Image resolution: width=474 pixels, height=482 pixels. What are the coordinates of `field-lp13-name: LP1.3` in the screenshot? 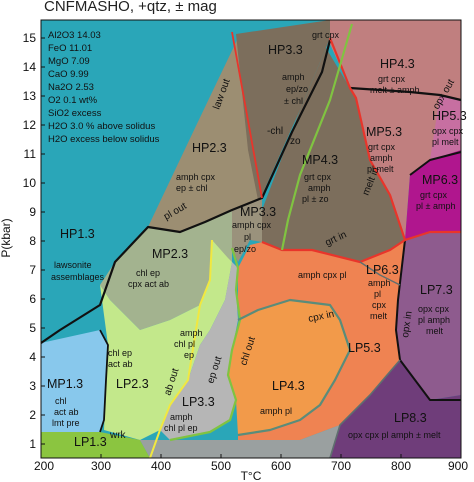 It's located at (90, 442).